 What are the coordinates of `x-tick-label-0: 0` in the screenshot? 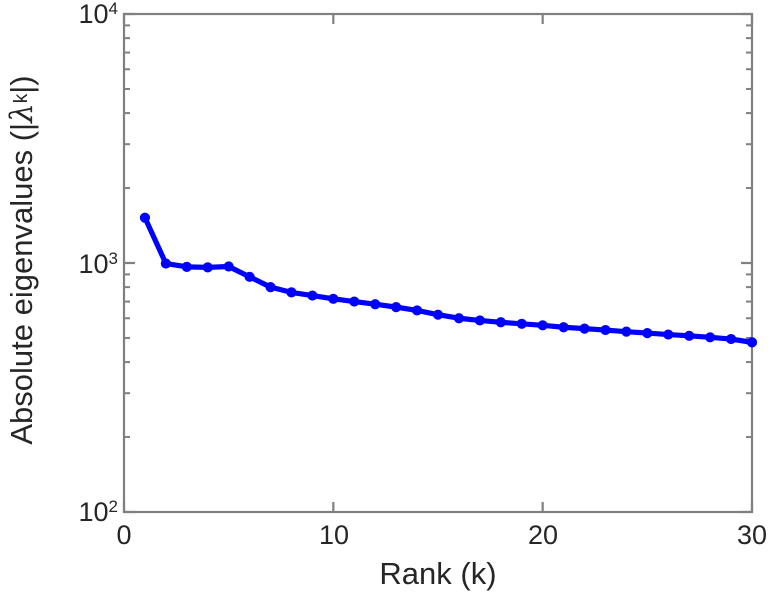 It's located at (124, 535).